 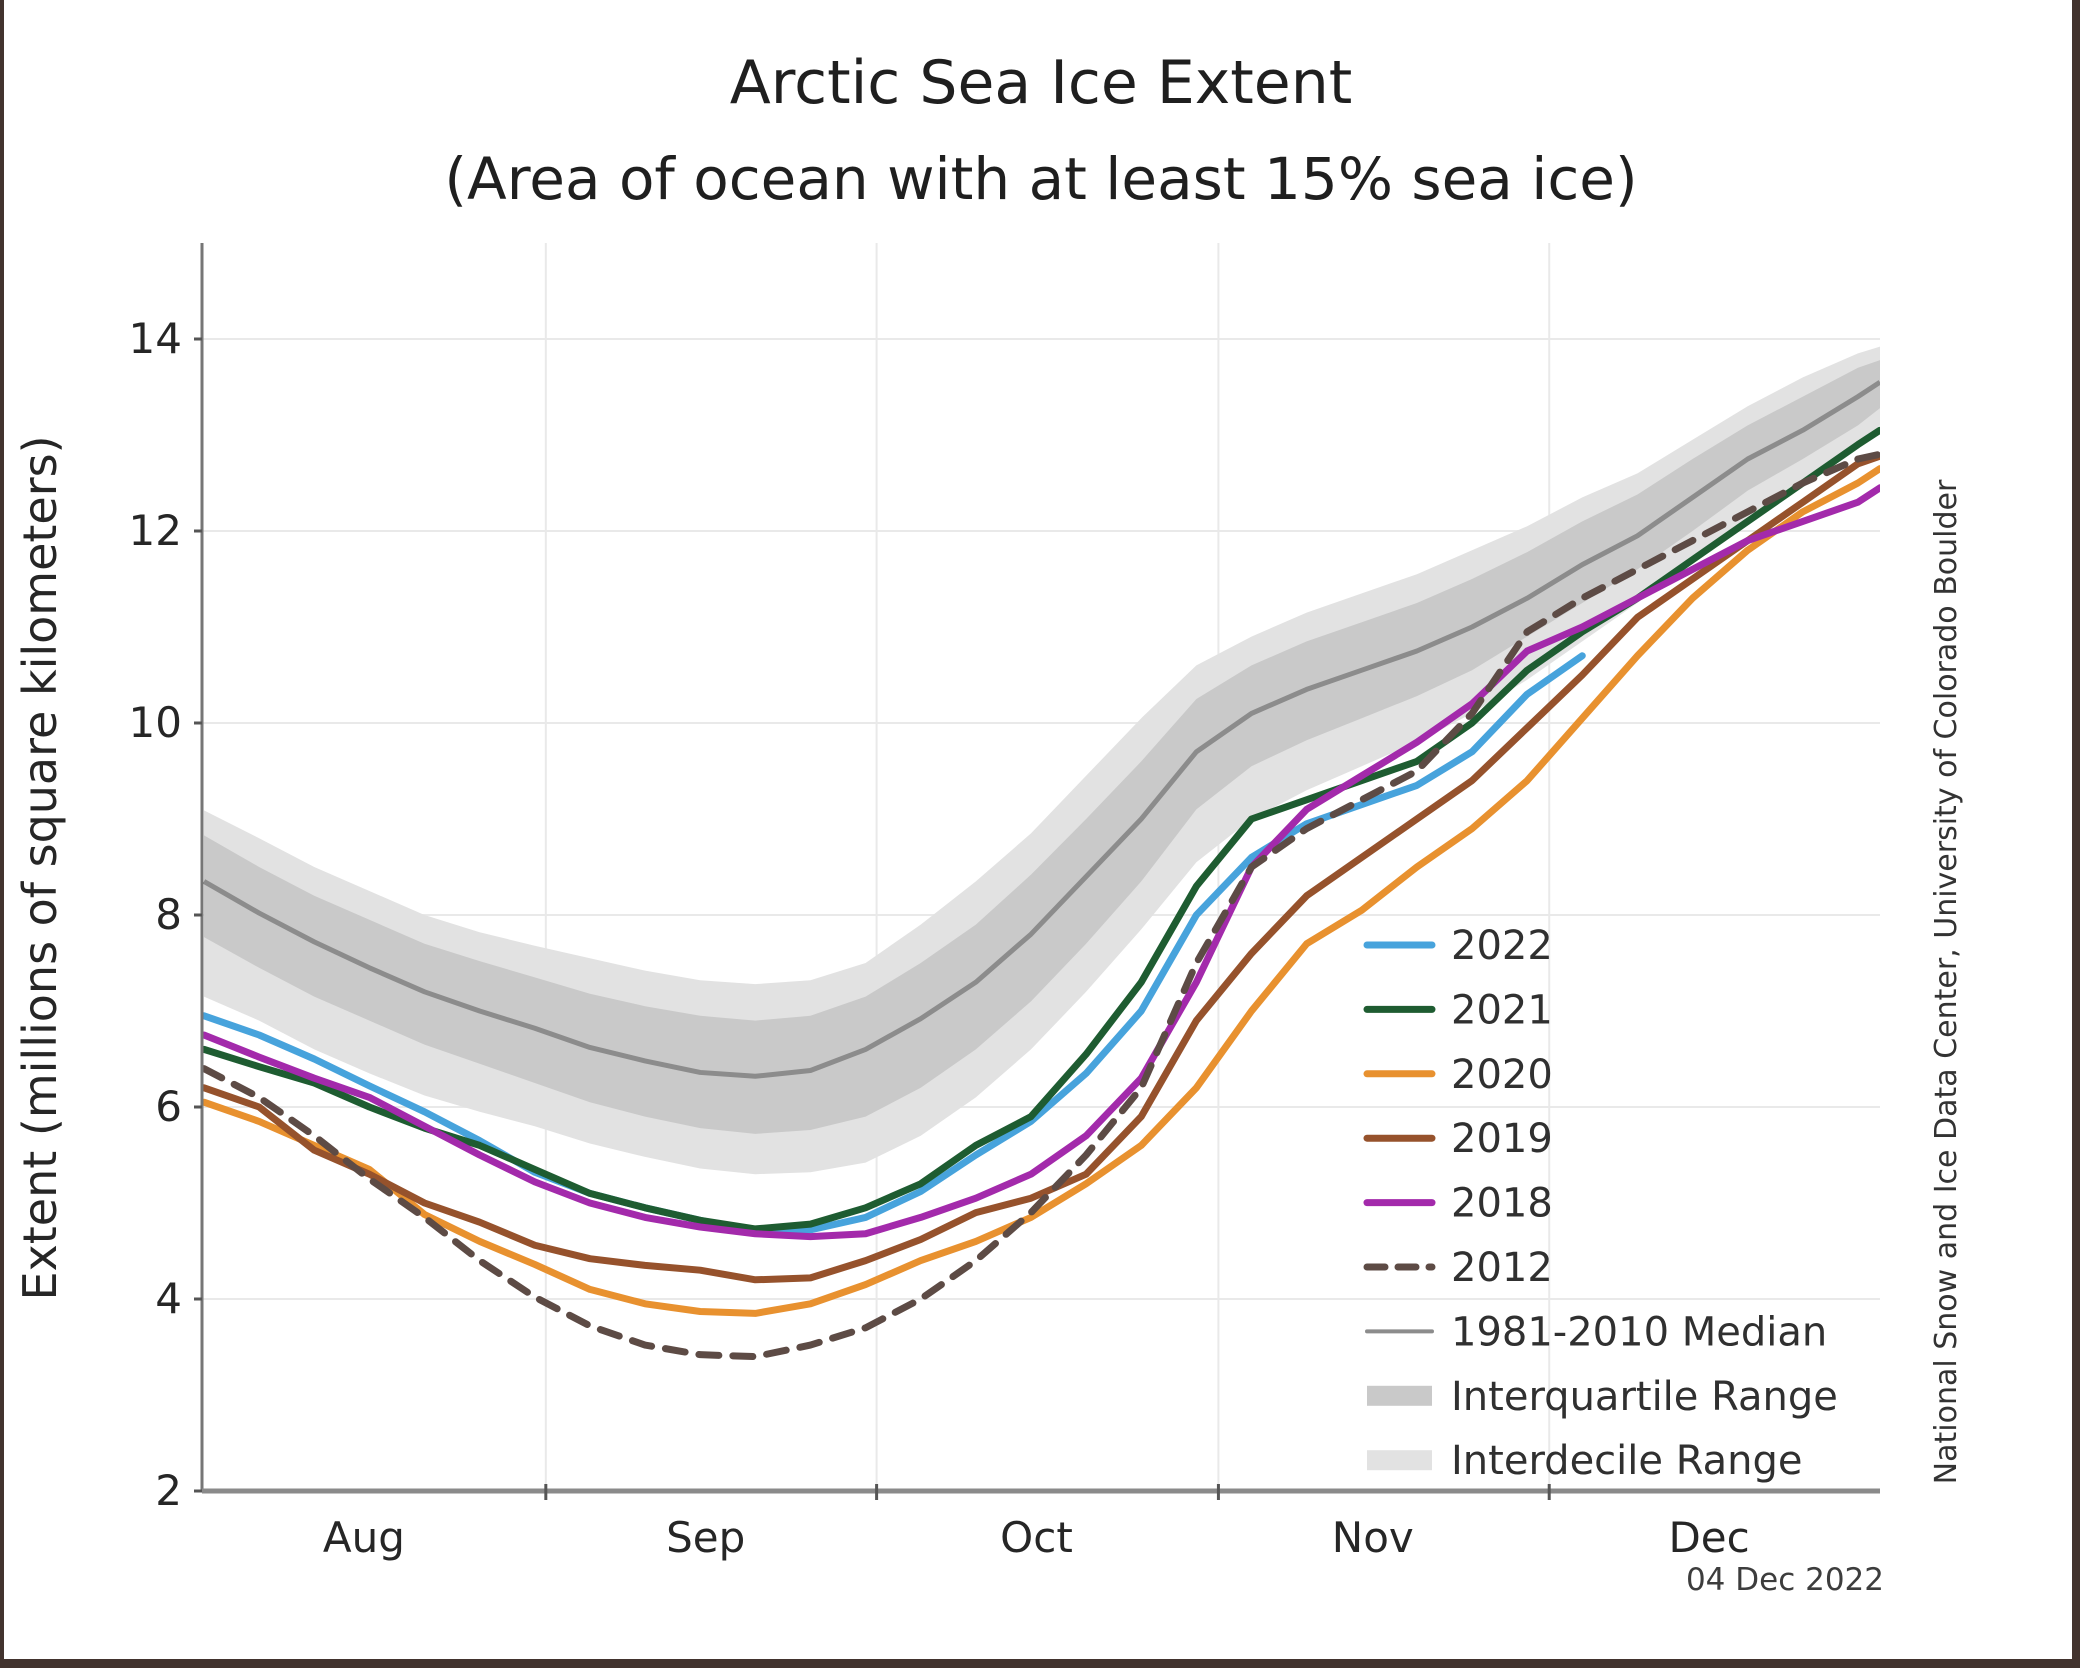 What do you see at coordinates (1502, 1204) in the screenshot?
I see `legend-label: 2018` at bounding box center [1502, 1204].